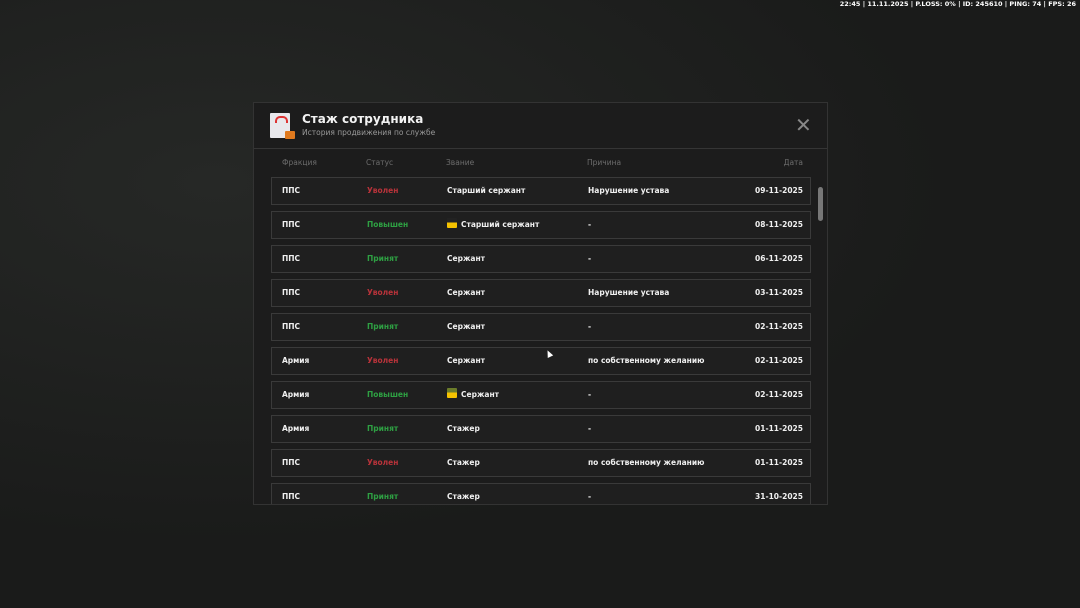 The height and width of the screenshot is (608, 1080). Describe the element at coordinates (363, 119) in the screenshot. I see `modal-title: Стаж сотрудника` at that location.